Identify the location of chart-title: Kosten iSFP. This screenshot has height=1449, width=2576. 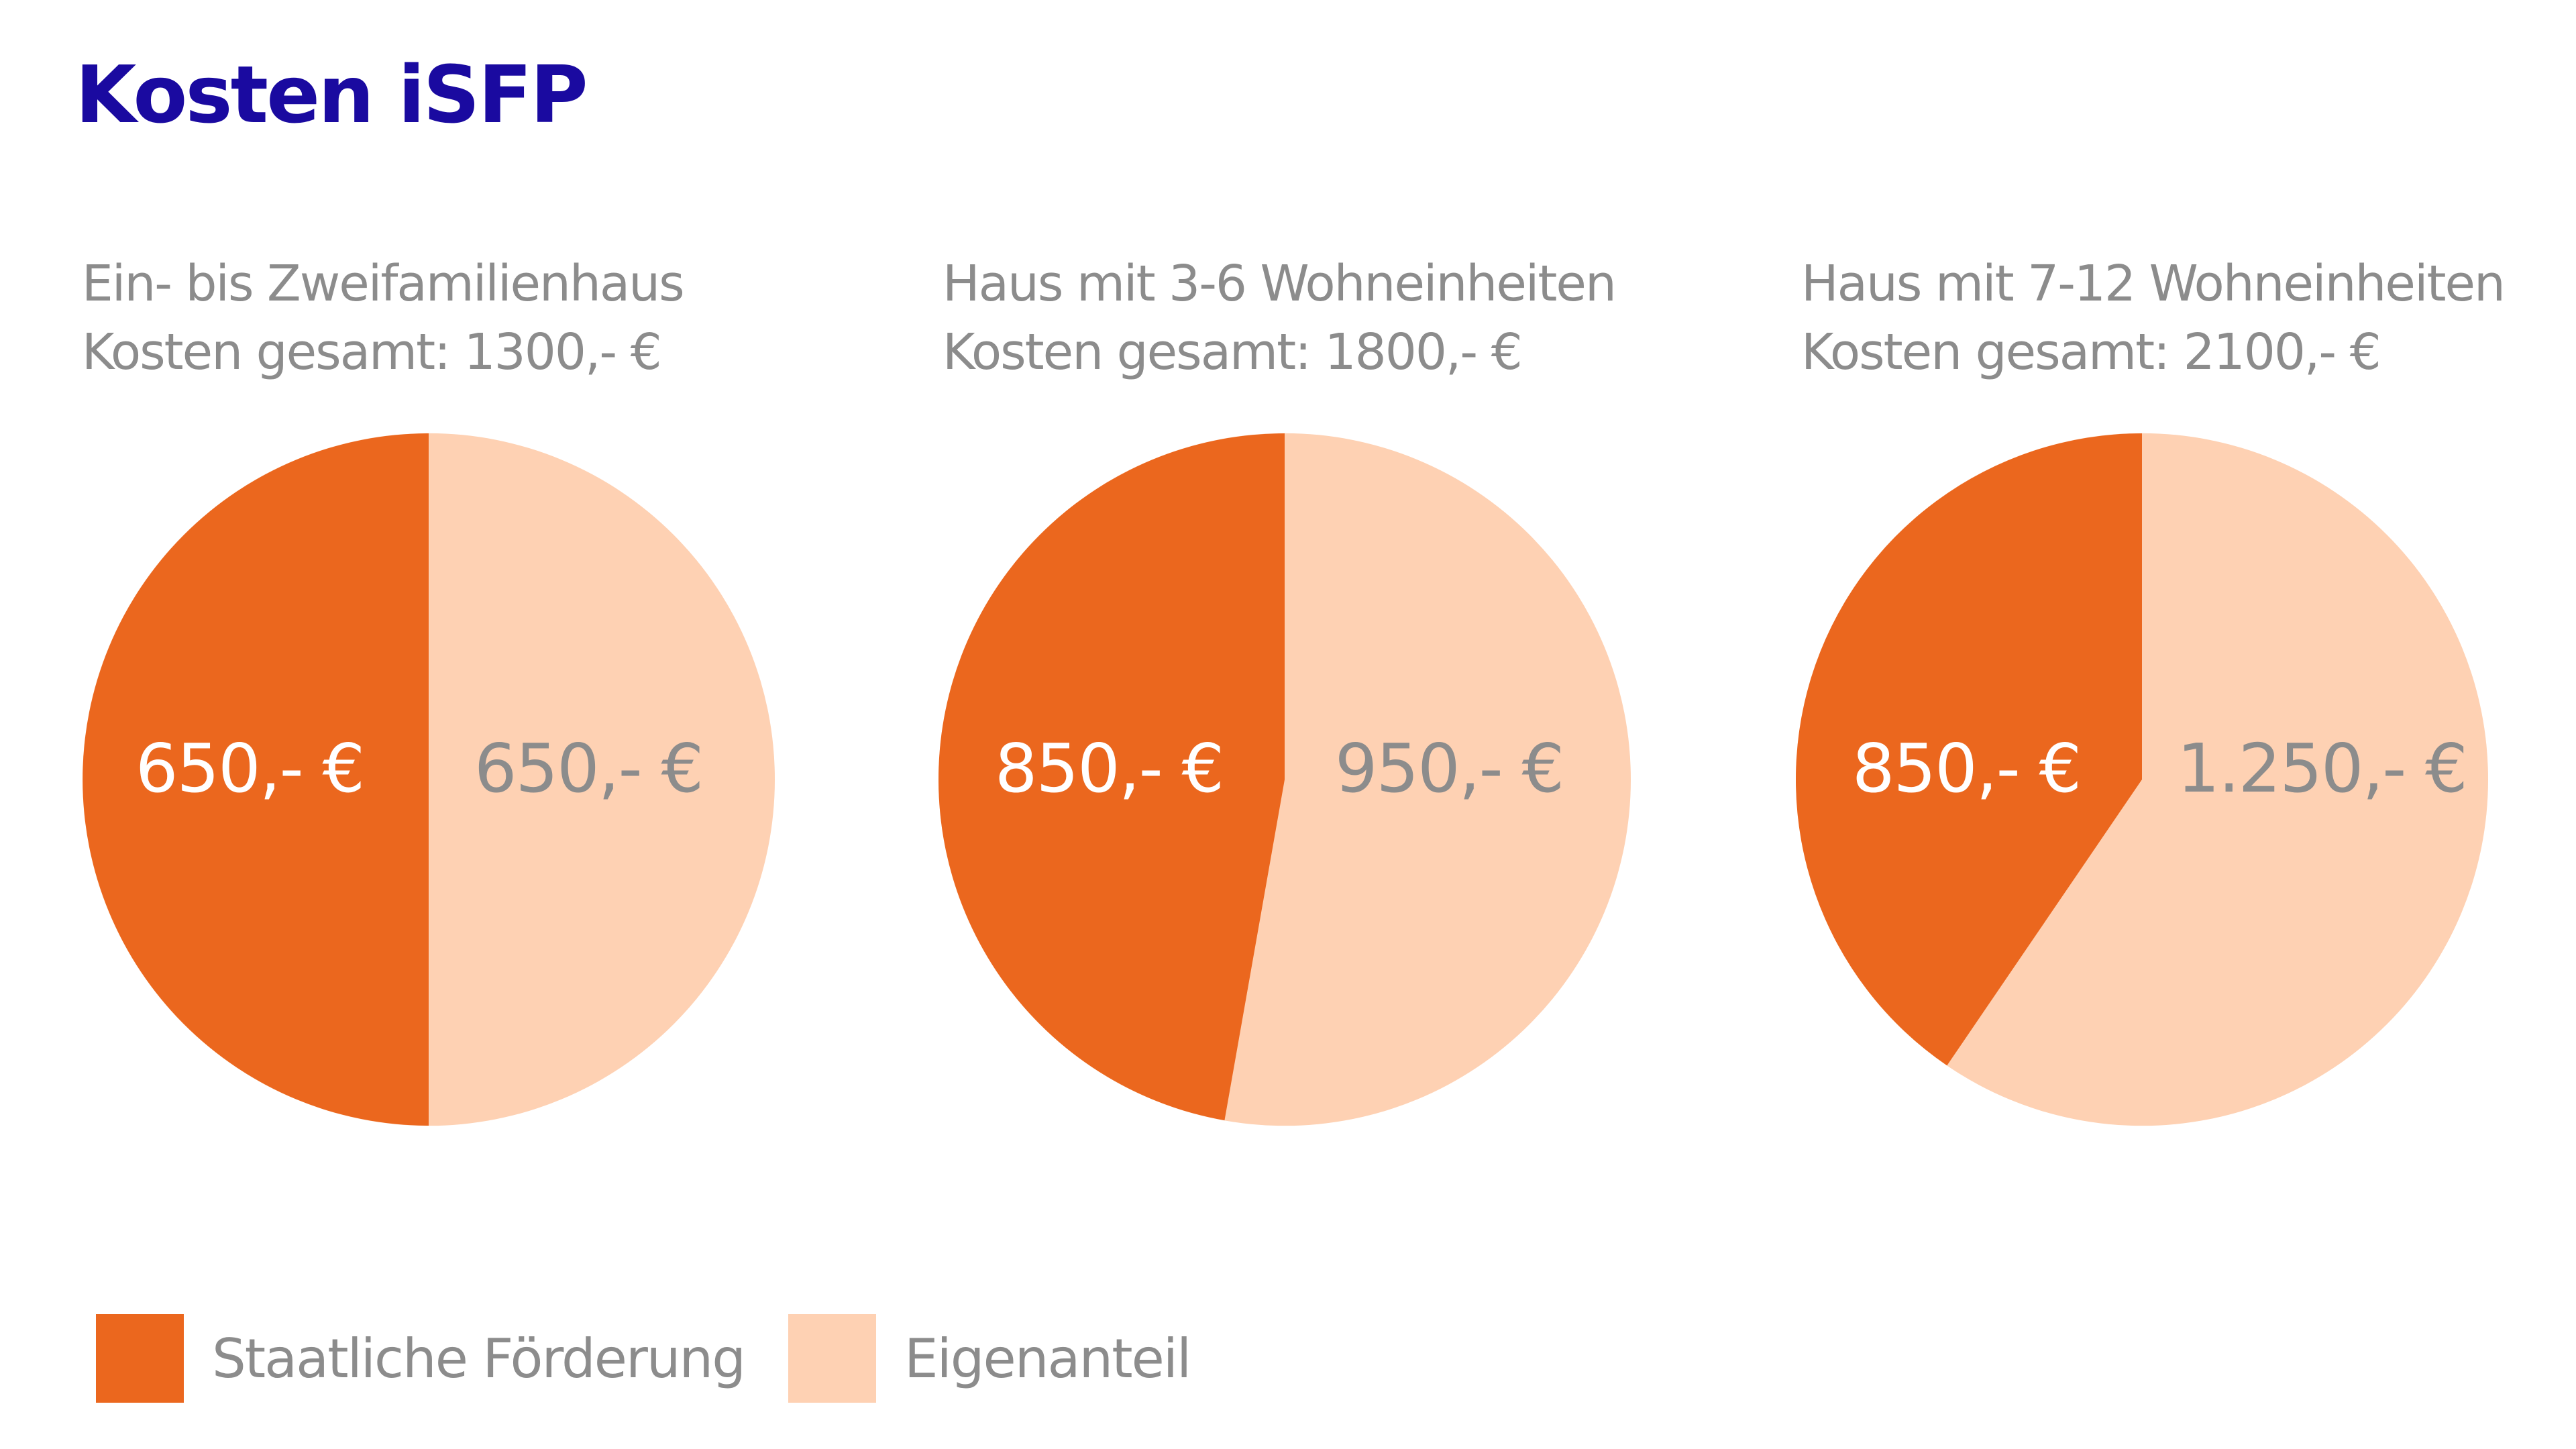
(331, 94).